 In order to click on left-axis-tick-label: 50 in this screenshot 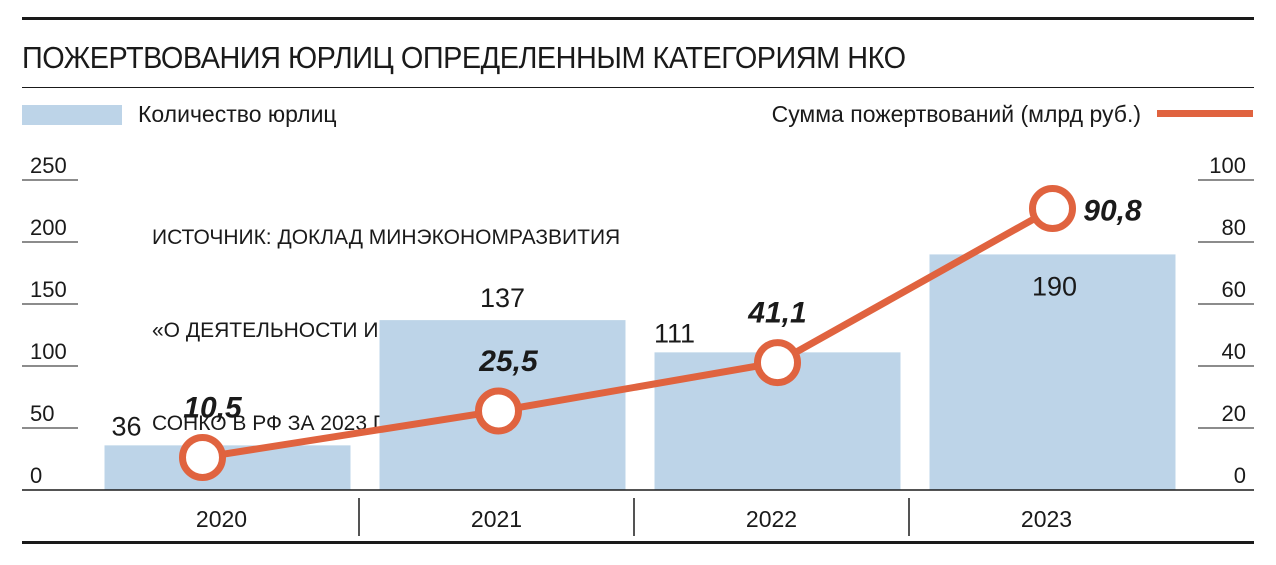, I will do `click(42, 413)`.